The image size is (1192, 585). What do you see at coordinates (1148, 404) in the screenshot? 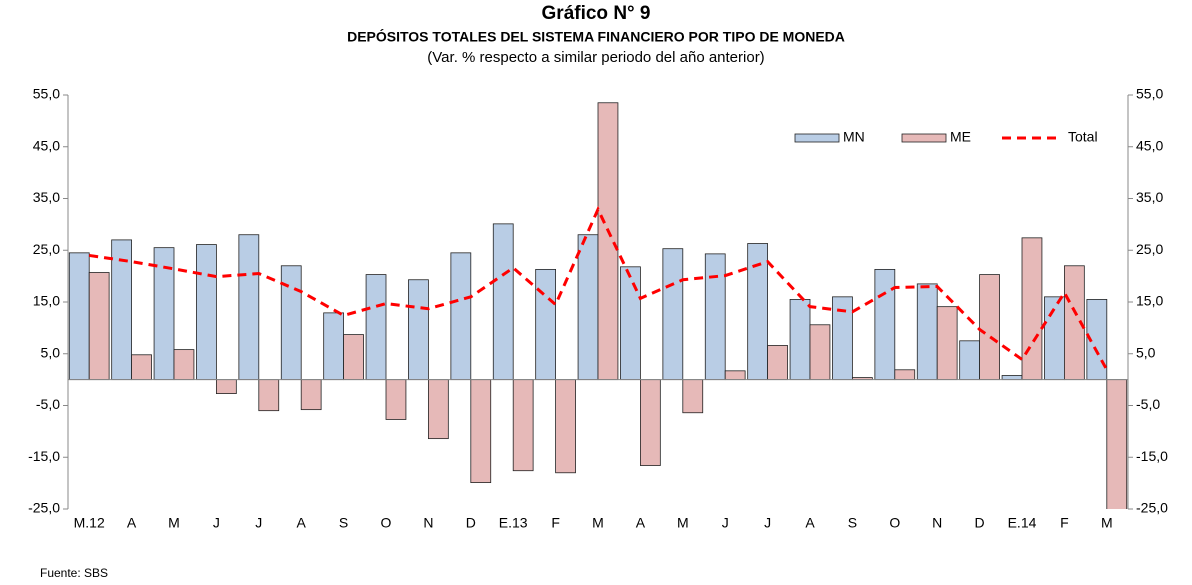
I see `y2-tick-label: -5,0` at bounding box center [1148, 404].